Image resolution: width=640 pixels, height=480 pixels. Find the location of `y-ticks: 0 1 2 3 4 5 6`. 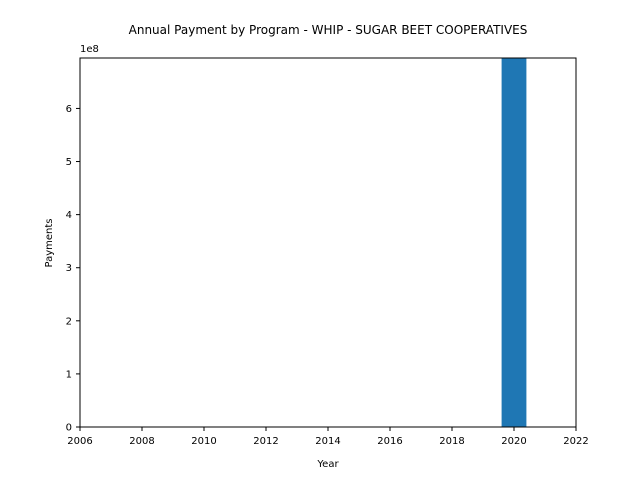

y-ticks: 0 1 2 3 4 5 6 is located at coordinates (73, 269).